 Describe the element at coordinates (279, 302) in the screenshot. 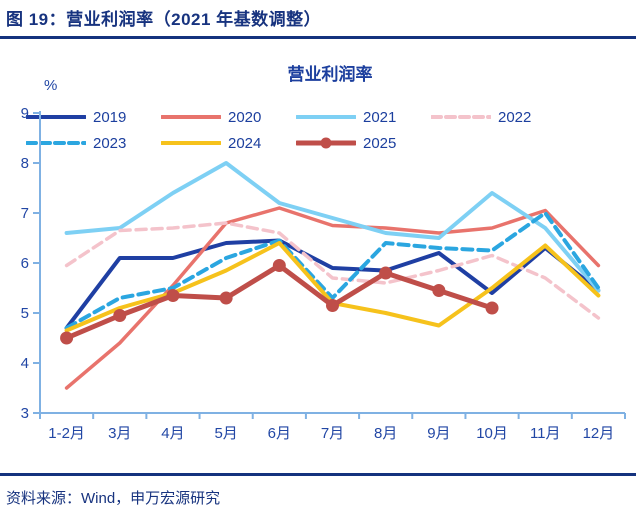

I see `series-line-2025` at that location.